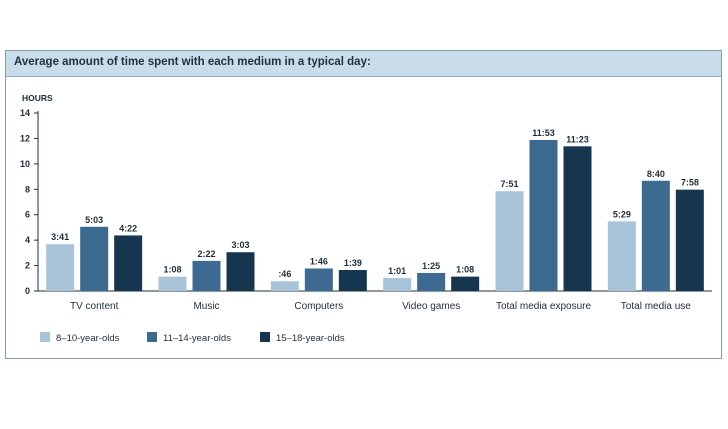  Describe the element at coordinates (128, 228) in the screenshot. I see `data-label: 4:22` at that location.